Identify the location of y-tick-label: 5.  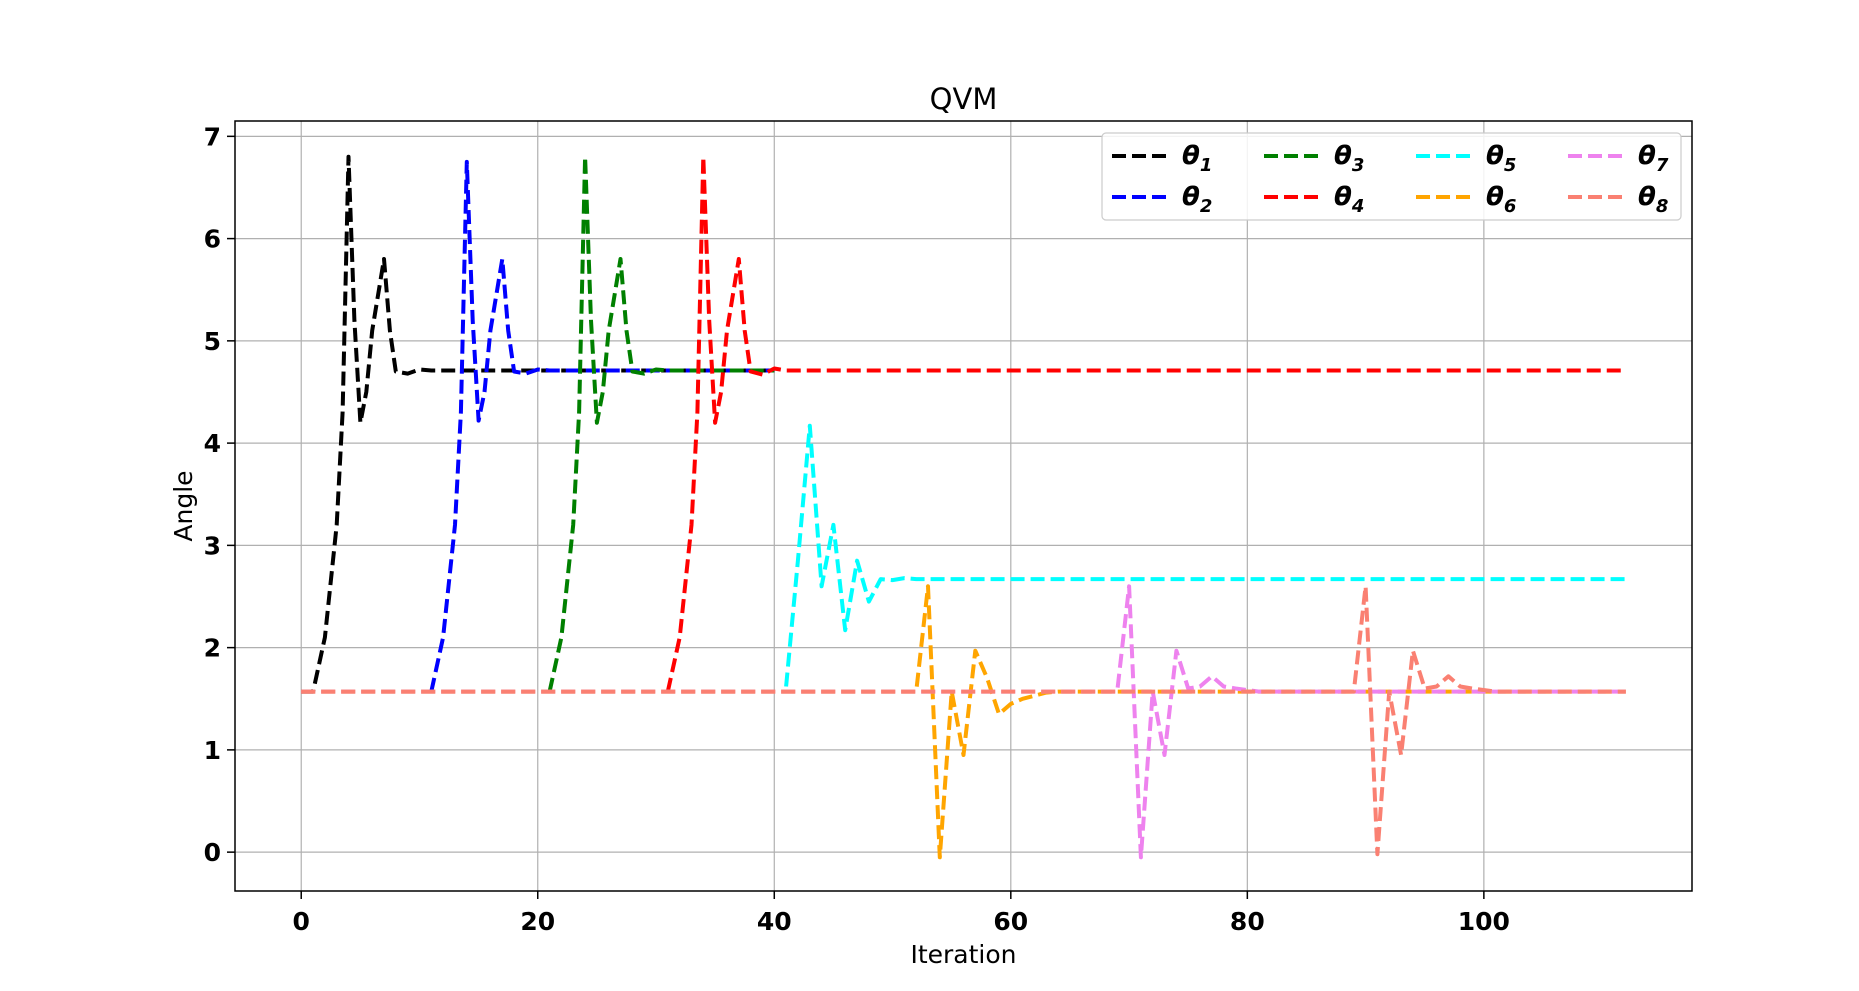
(212, 341).